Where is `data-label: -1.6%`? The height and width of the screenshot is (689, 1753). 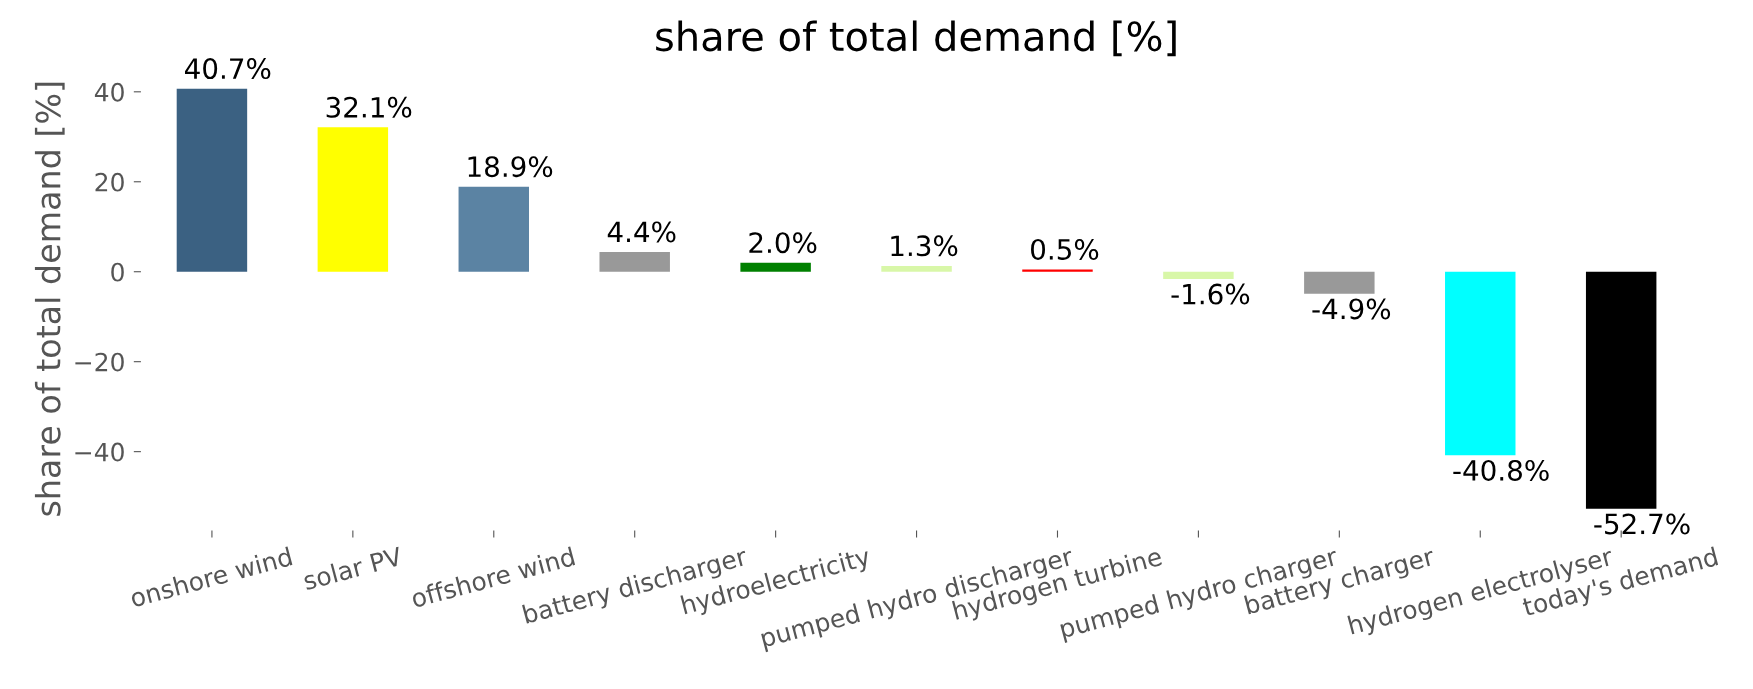
data-label: -1.6% is located at coordinates (1210, 294).